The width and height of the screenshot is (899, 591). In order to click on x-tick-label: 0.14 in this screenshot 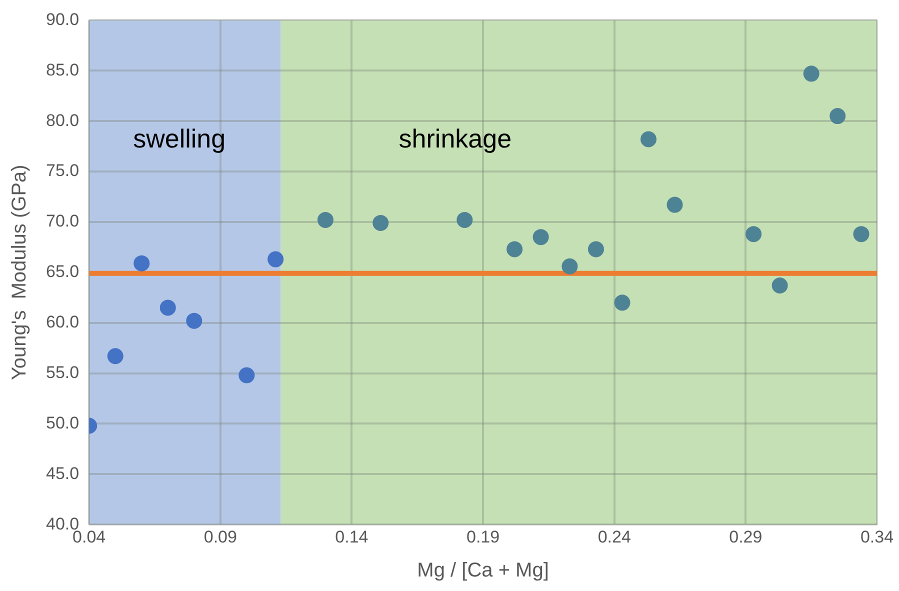, I will do `click(351, 536)`.